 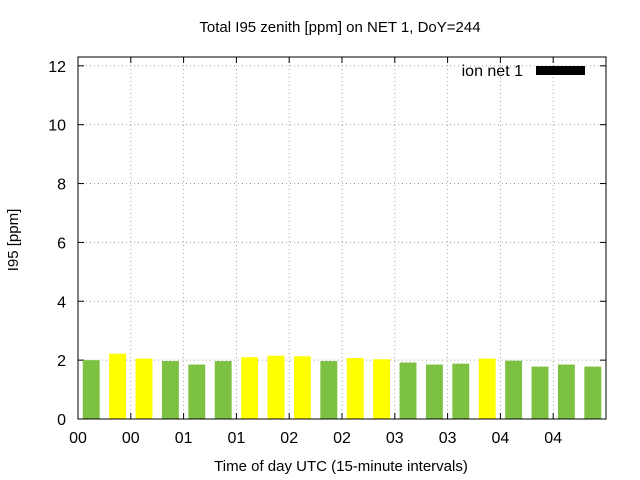 What do you see at coordinates (342, 386) in the screenshot?
I see `bars-group` at bounding box center [342, 386].